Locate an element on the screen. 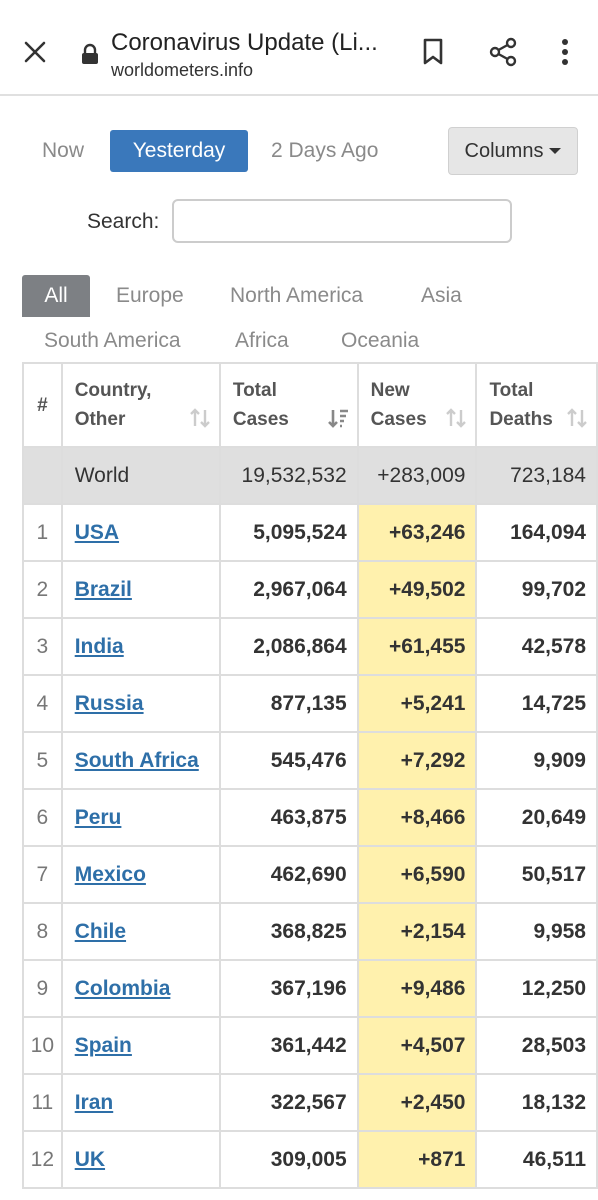 Image resolution: width=598 pixels, height=1200 pixels. row-index: 4 is located at coordinates (42, 703).